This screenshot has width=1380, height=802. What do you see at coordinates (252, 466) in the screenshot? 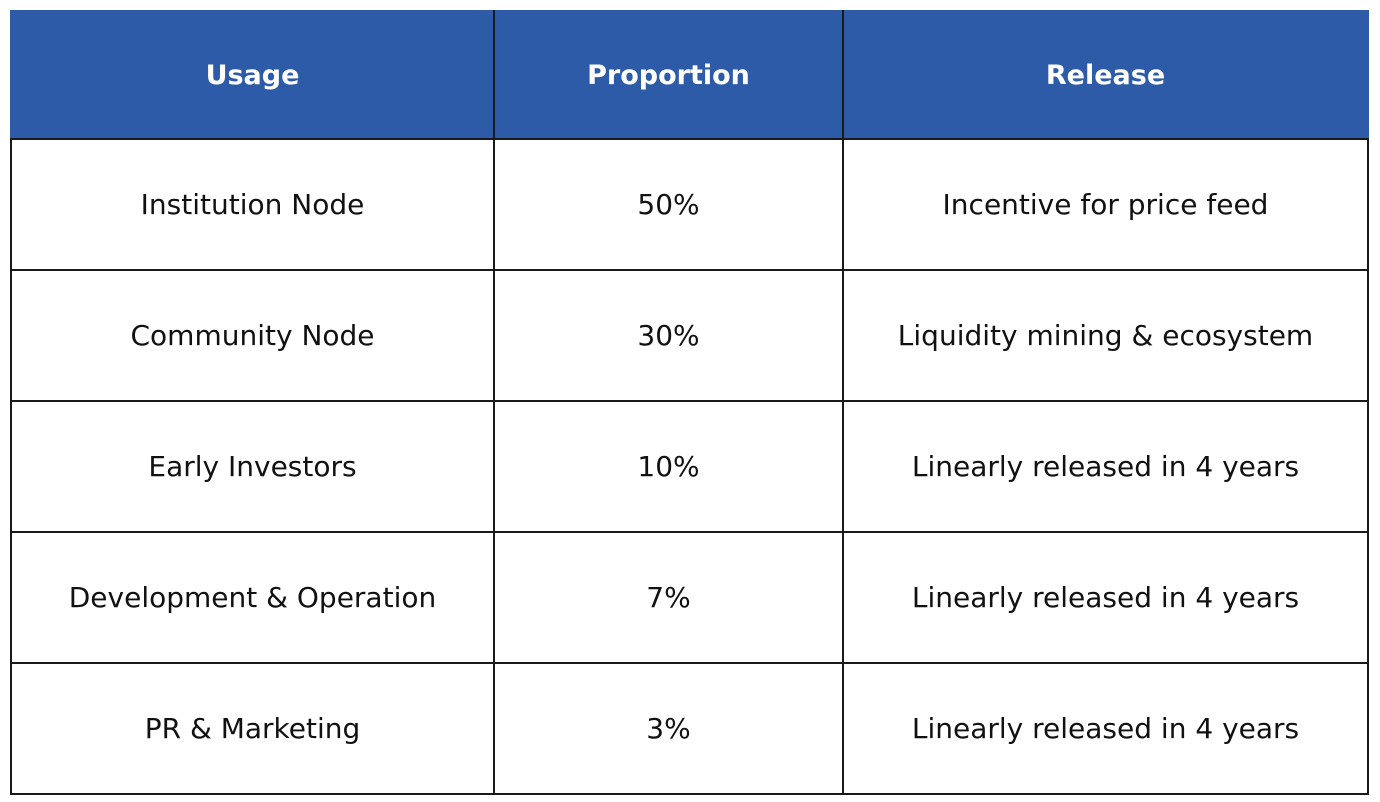
I see `usage-cell: Early Investors` at bounding box center [252, 466].